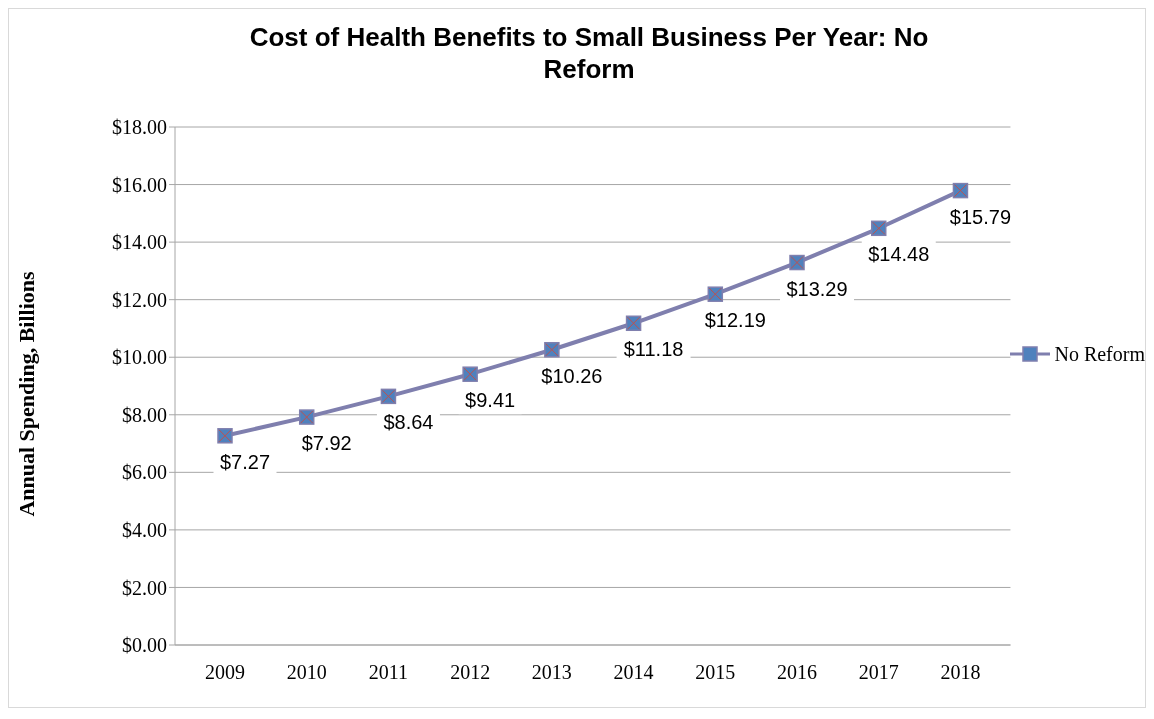  Describe the element at coordinates (980, 216) in the screenshot. I see `data-label: $15.79` at that location.